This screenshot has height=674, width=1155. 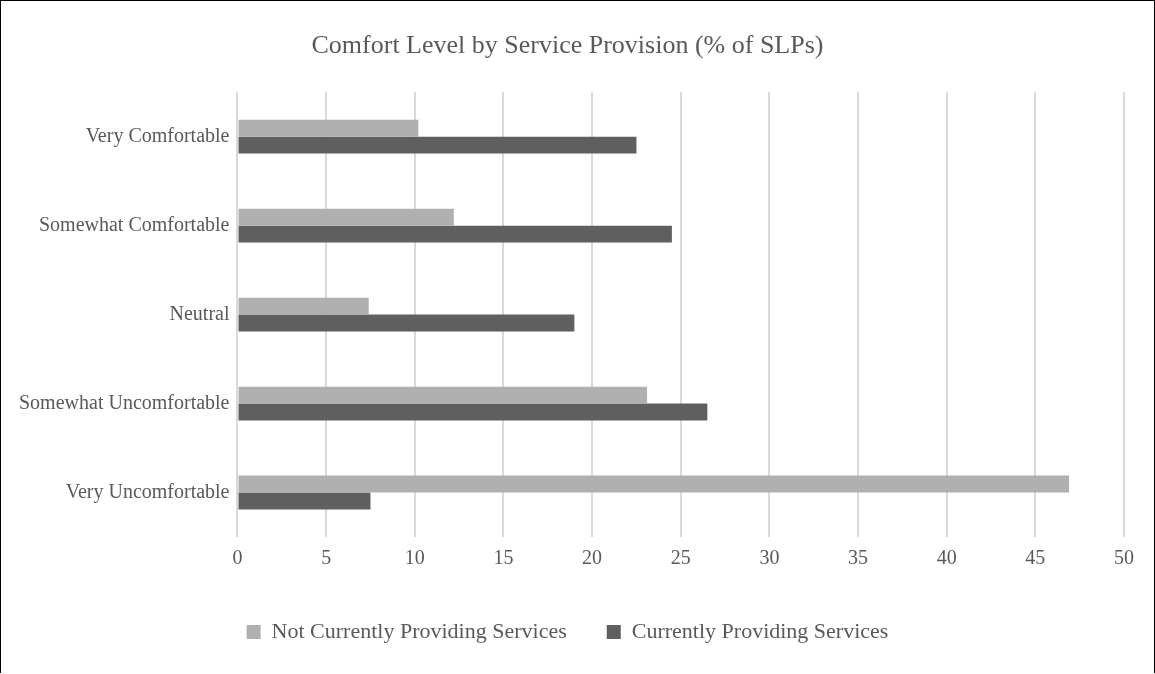 I want to click on x-tick-label: 45, so click(x=1035, y=557).